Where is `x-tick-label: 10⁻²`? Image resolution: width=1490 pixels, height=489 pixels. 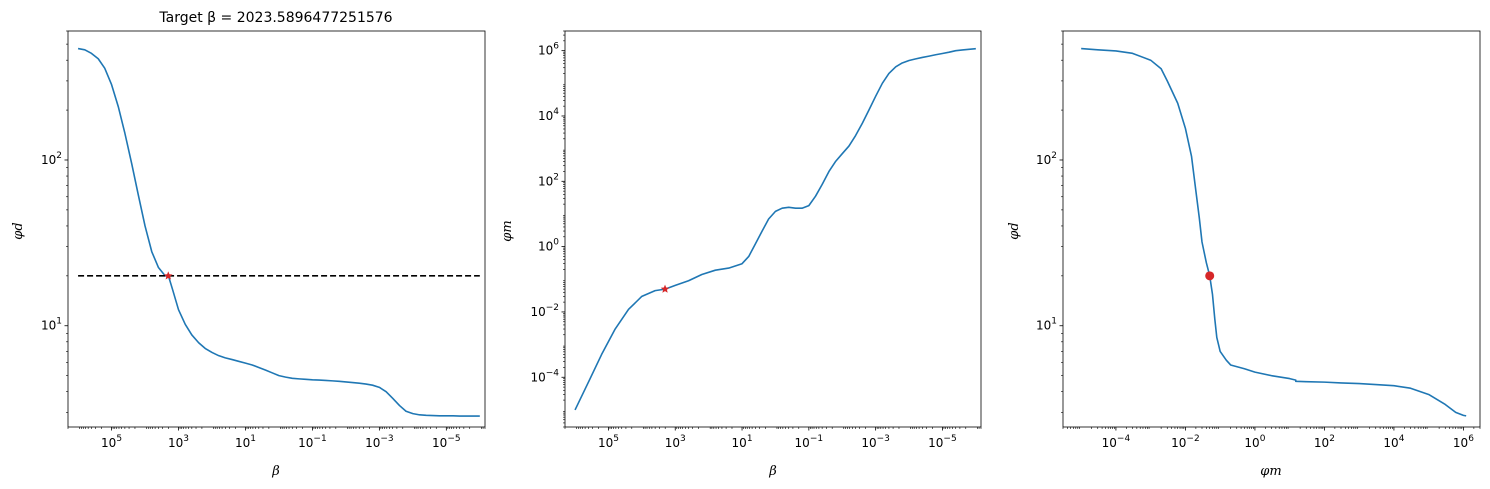
x-tick-label: 10⁻² is located at coordinates (1185, 442).